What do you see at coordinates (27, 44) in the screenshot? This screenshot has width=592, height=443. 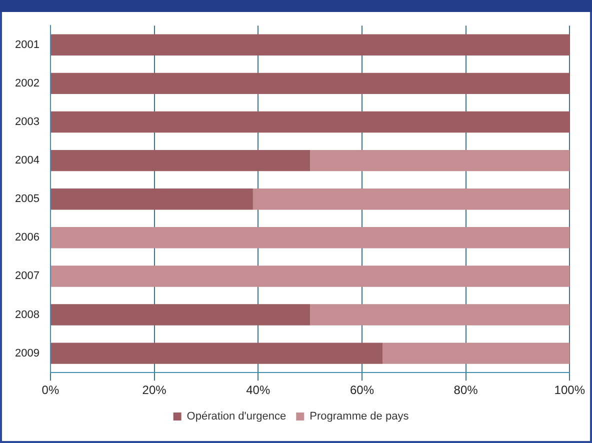 I see `y-tick-label: 2001` at bounding box center [27, 44].